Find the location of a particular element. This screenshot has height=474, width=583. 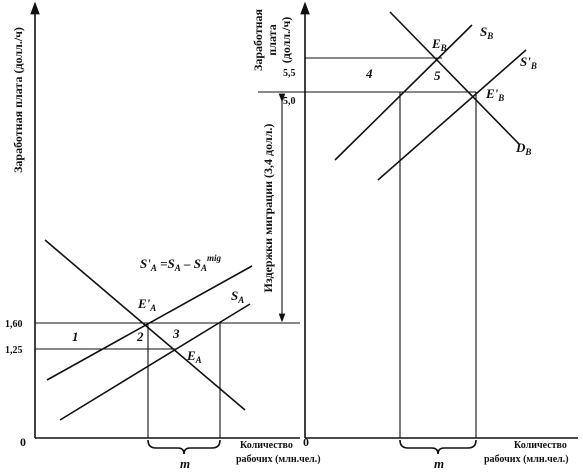

area-label: 2 is located at coordinates (140, 336).